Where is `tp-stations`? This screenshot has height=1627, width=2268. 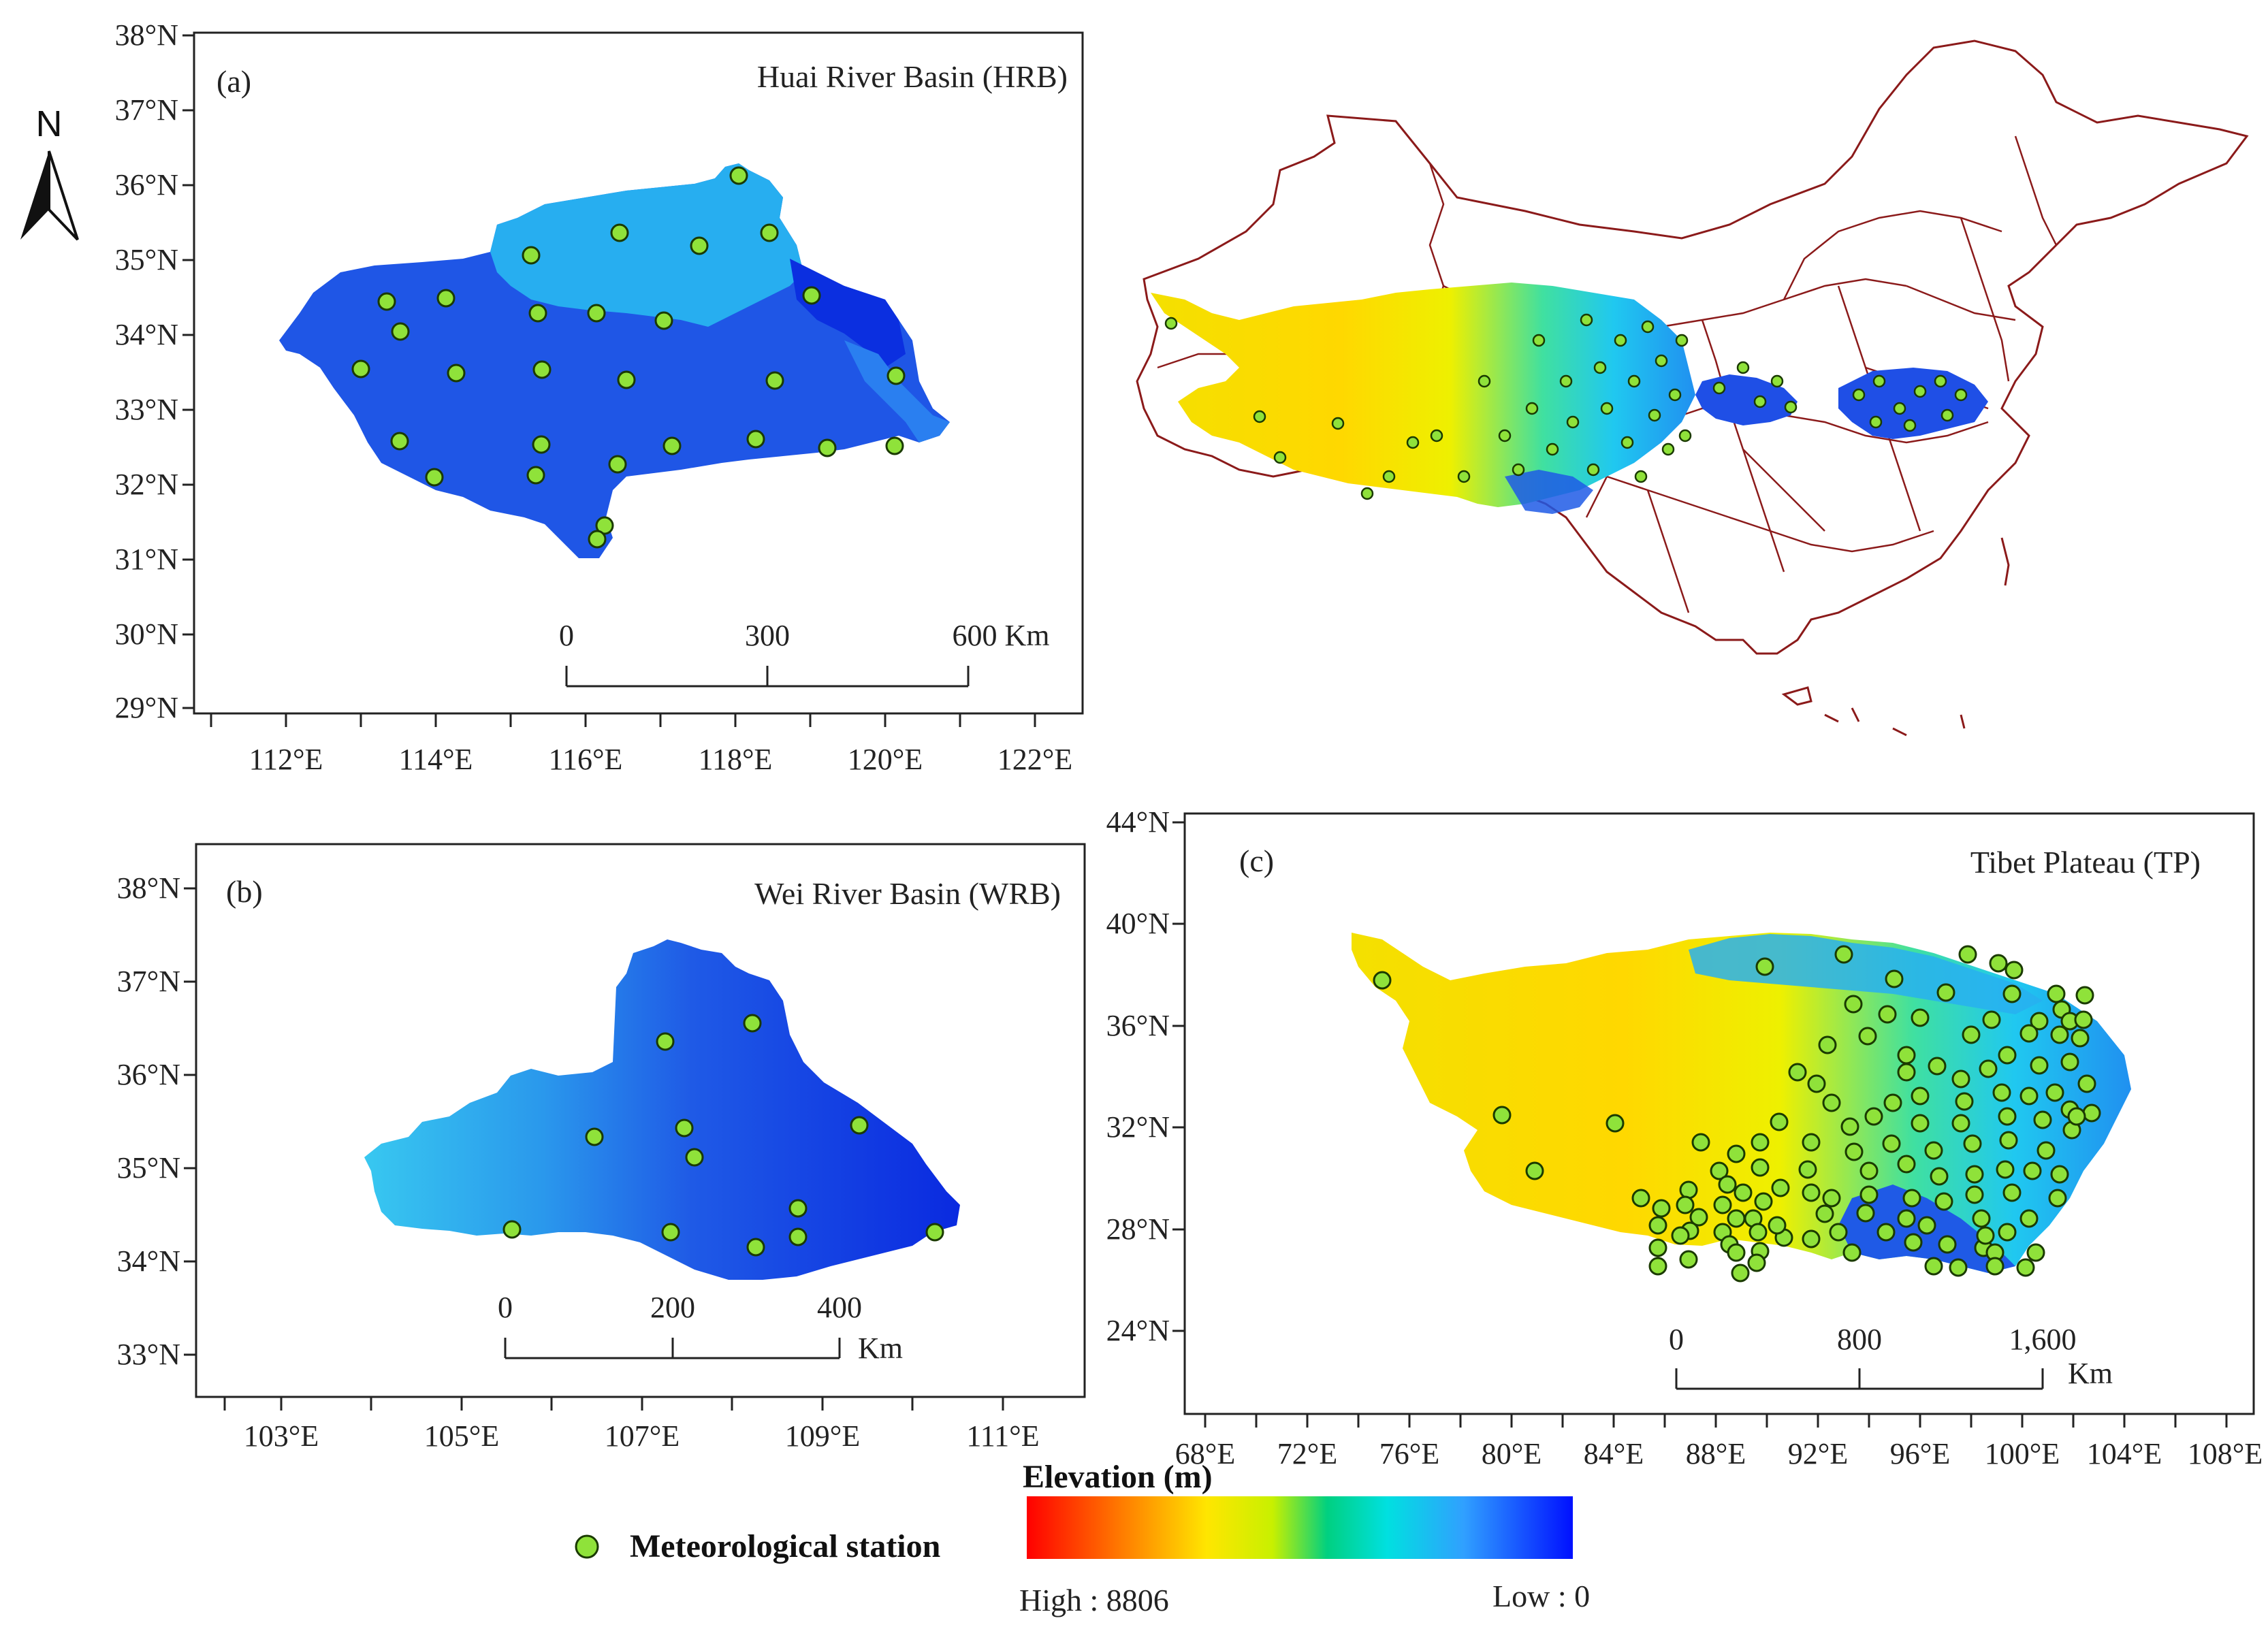
tp-stations is located at coordinates (1737, 1114).